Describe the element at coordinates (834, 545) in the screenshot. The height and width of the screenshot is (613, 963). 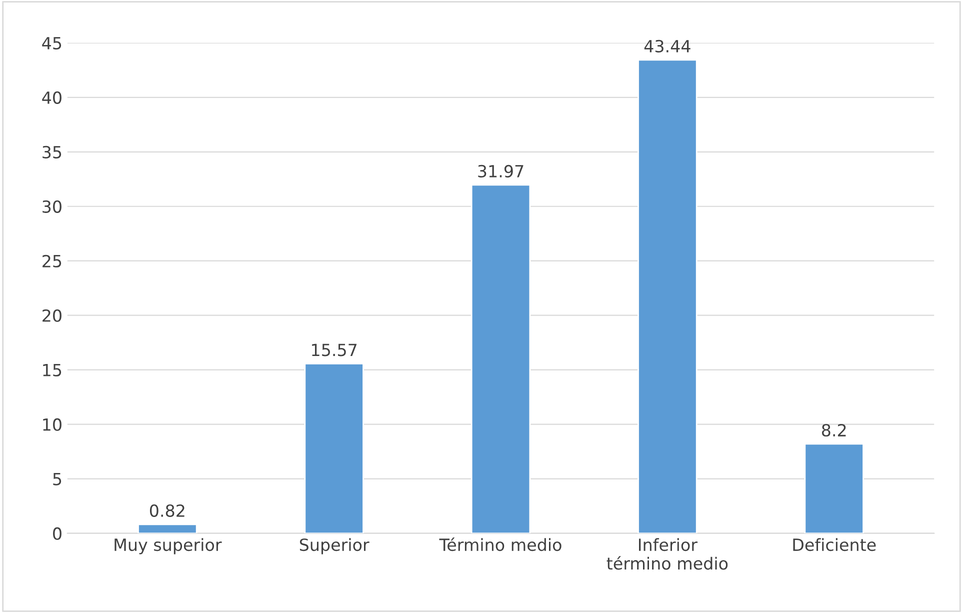
I see `x-tick-label: Deficiente` at that location.